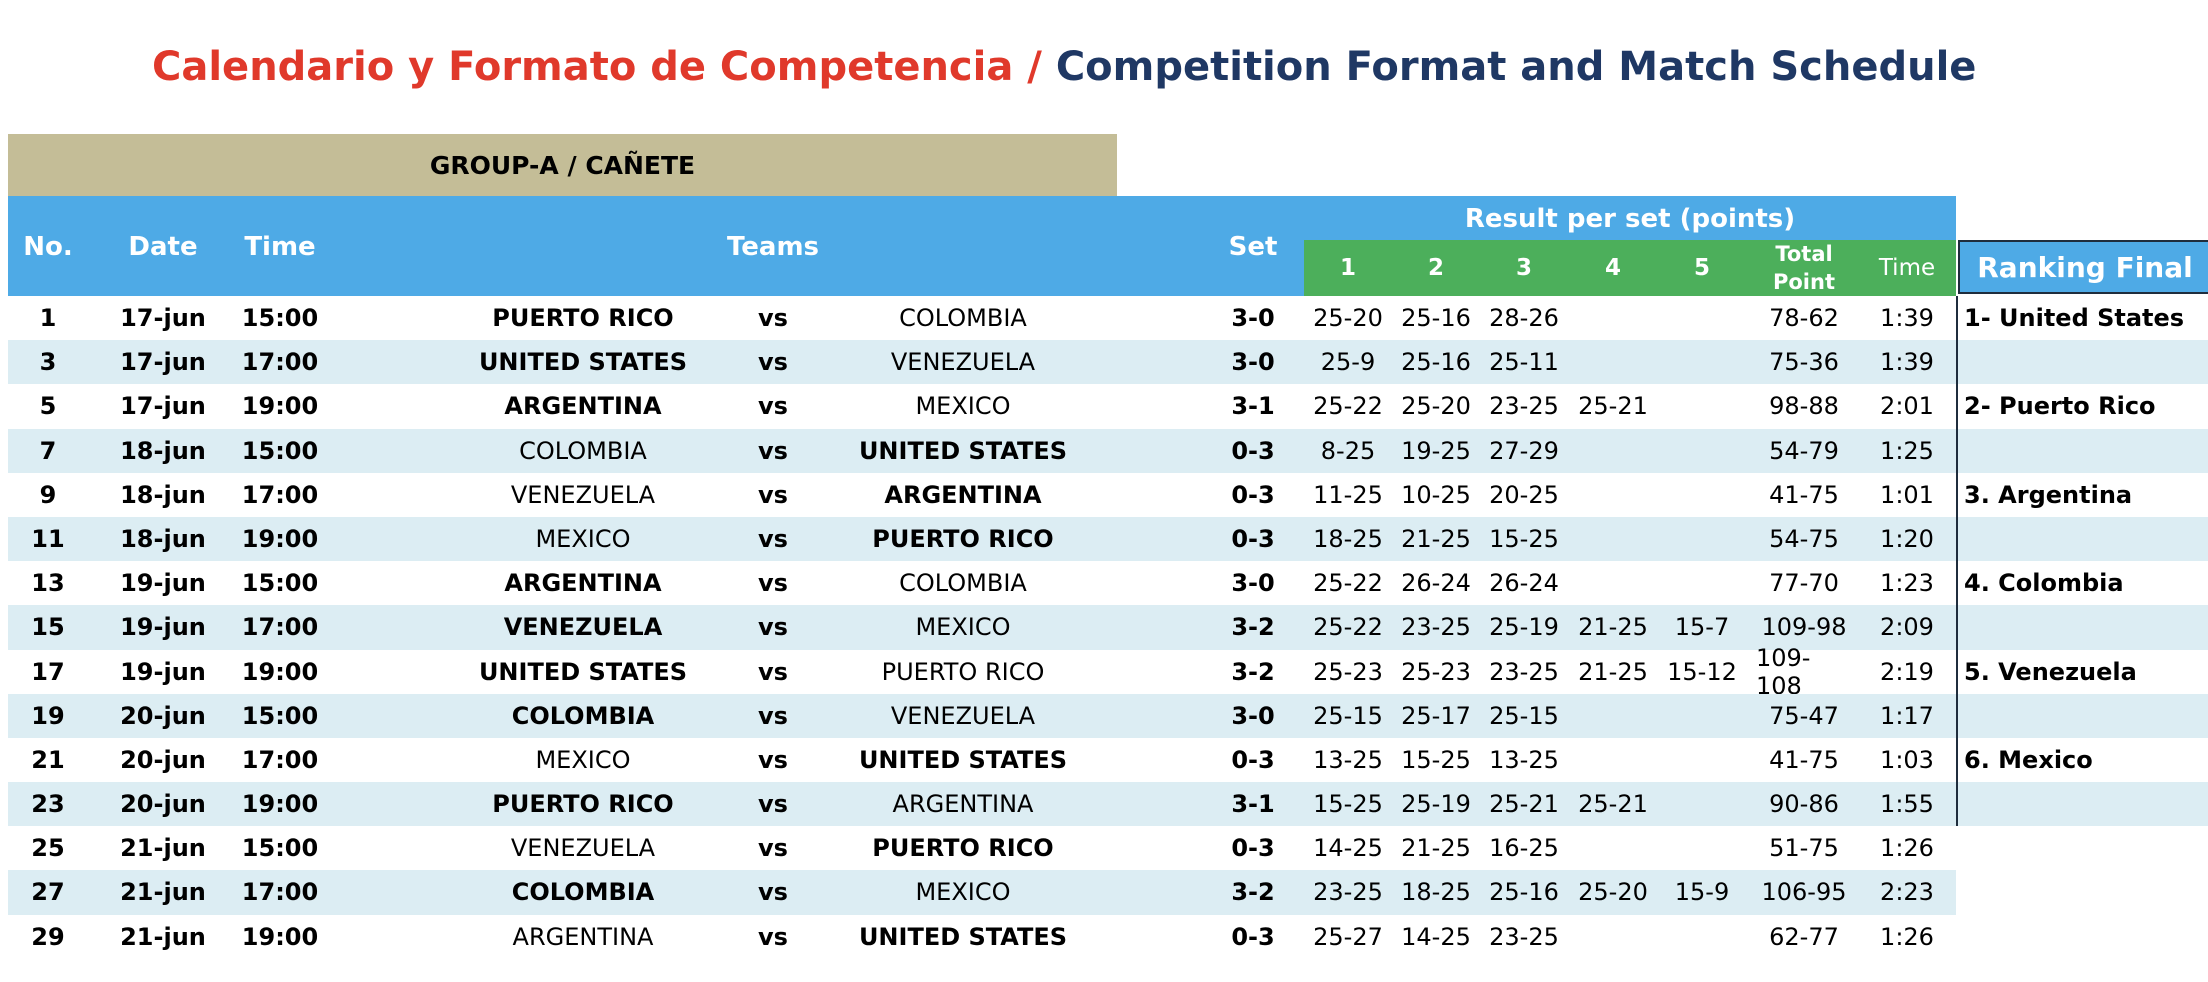 Image resolution: width=2208 pixels, height=982 pixels. Describe the element at coordinates (2028, 759) in the screenshot. I see `ranking-item: 6. Mexico` at that location.